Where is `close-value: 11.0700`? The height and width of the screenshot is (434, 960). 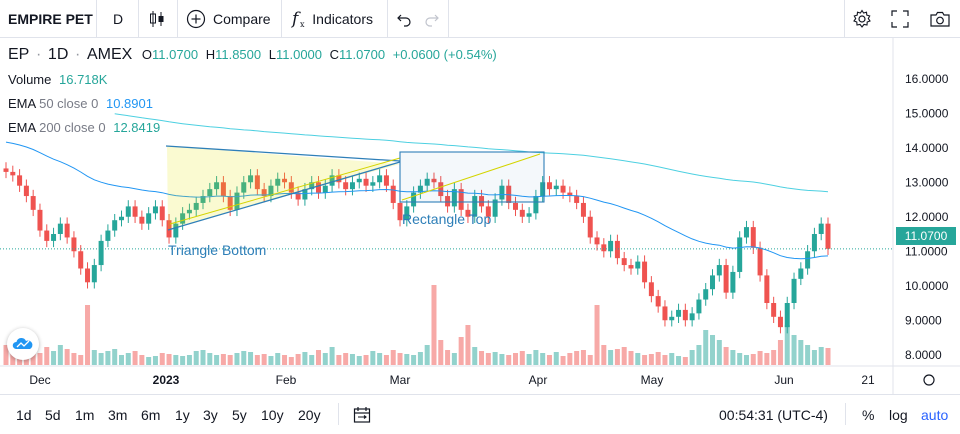
close-value: 11.0700 is located at coordinates (362, 54).